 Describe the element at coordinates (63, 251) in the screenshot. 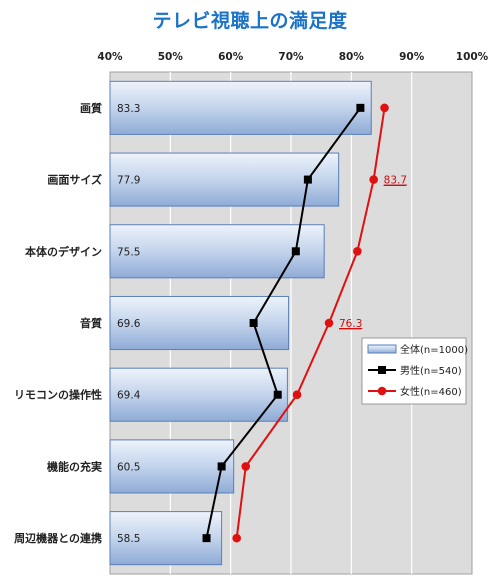

I see `category-label: 本体のデザイン` at that location.